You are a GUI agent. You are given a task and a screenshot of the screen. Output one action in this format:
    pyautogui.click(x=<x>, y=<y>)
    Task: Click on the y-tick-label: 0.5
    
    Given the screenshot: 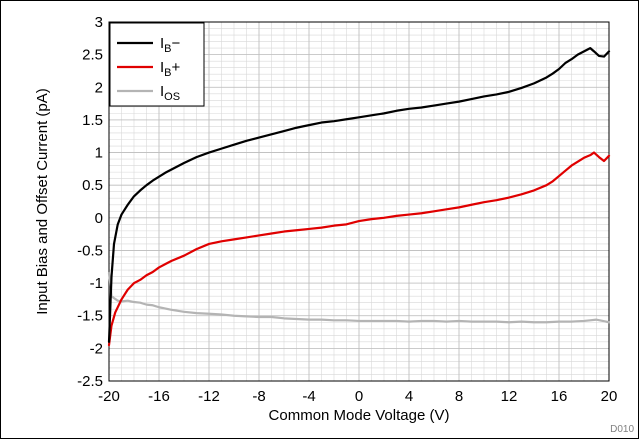 What is the action you would take?
    pyautogui.click(x=92, y=185)
    